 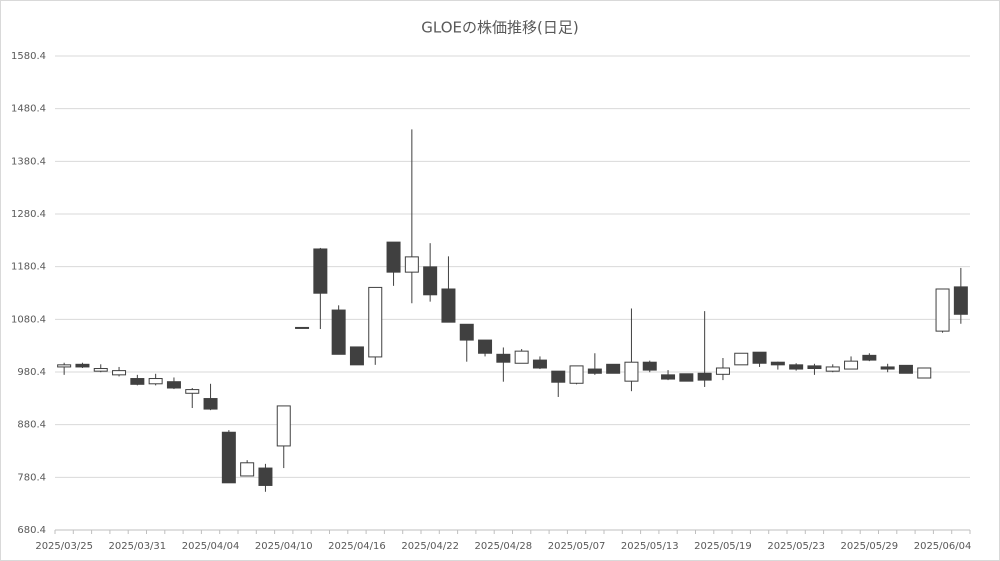 I want to click on x-tick-label: 2025/04/22, so click(x=430, y=546).